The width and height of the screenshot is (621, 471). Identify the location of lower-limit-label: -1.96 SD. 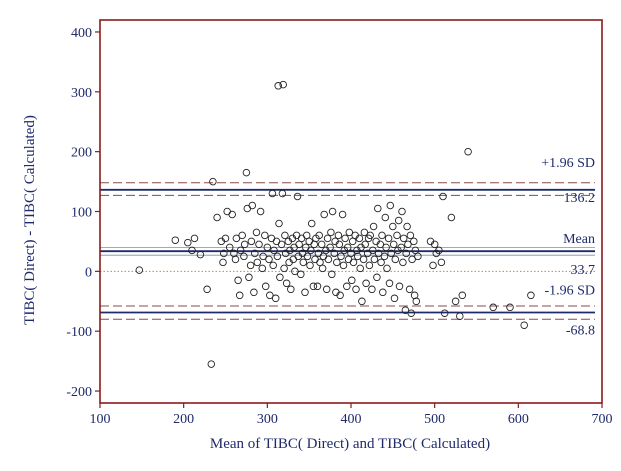
(569, 291).